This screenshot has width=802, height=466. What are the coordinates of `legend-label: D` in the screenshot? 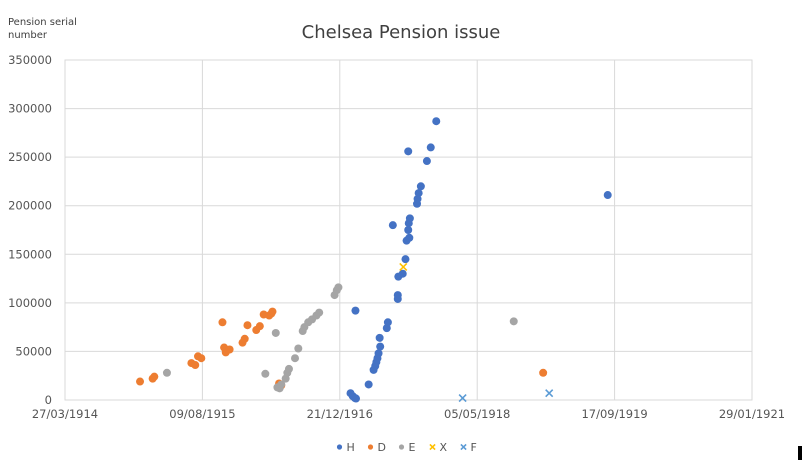 It's located at (382, 447).